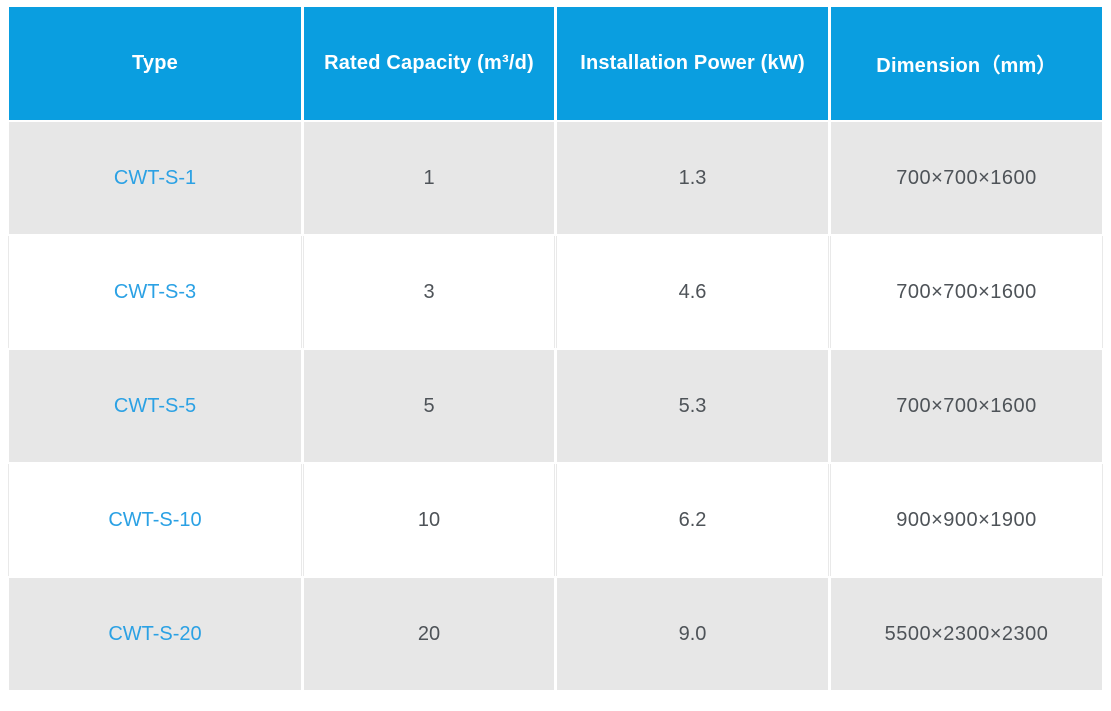 This screenshot has height=711, width=1111. Describe the element at coordinates (155, 520) in the screenshot. I see `type-link-cwt-s-10: CWT-S-10` at that location.